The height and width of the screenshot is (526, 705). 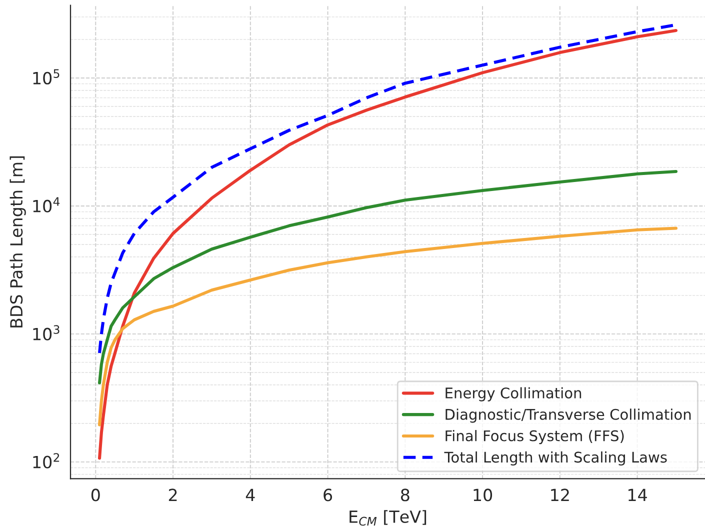 What do you see at coordinates (483, 495) in the screenshot?
I see `x-tick-label: 10` at bounding box center [483, 495].